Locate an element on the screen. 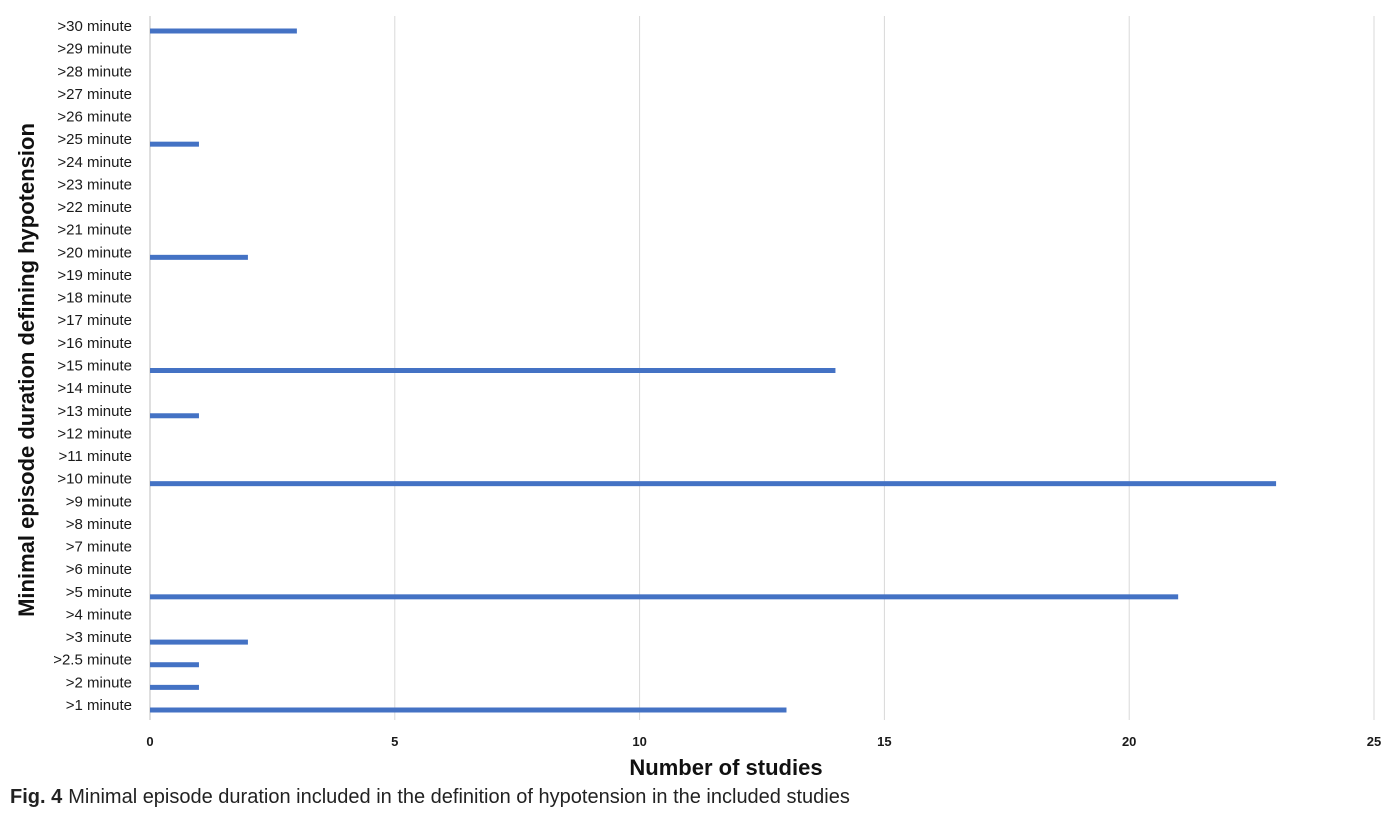 Image resolution: width=1396 pixels, height=818 pixels. category-label: >29 minute is located at coordinates (94, 49).